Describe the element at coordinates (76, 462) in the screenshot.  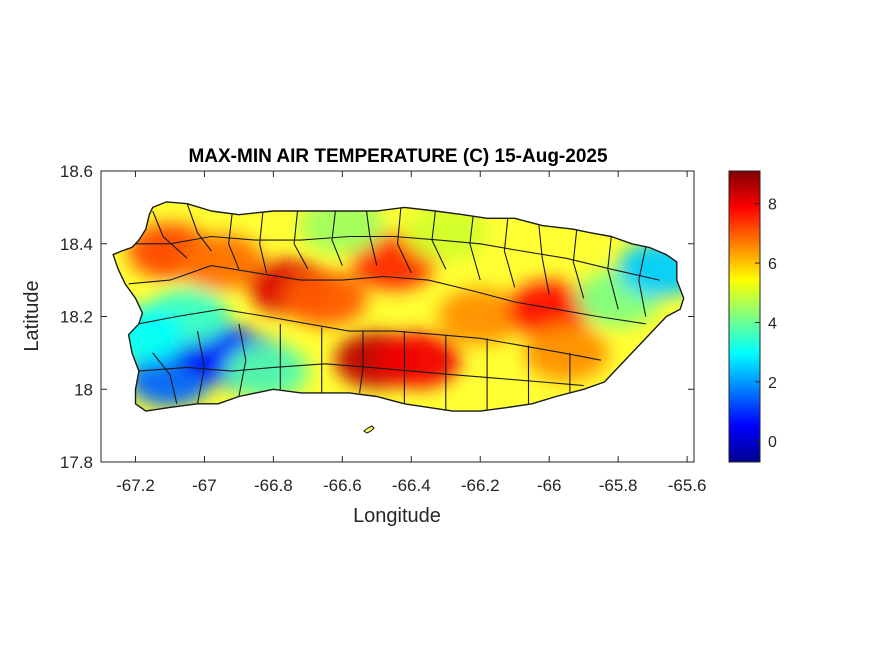
I see `y-tick-label: 17.8` at that location.